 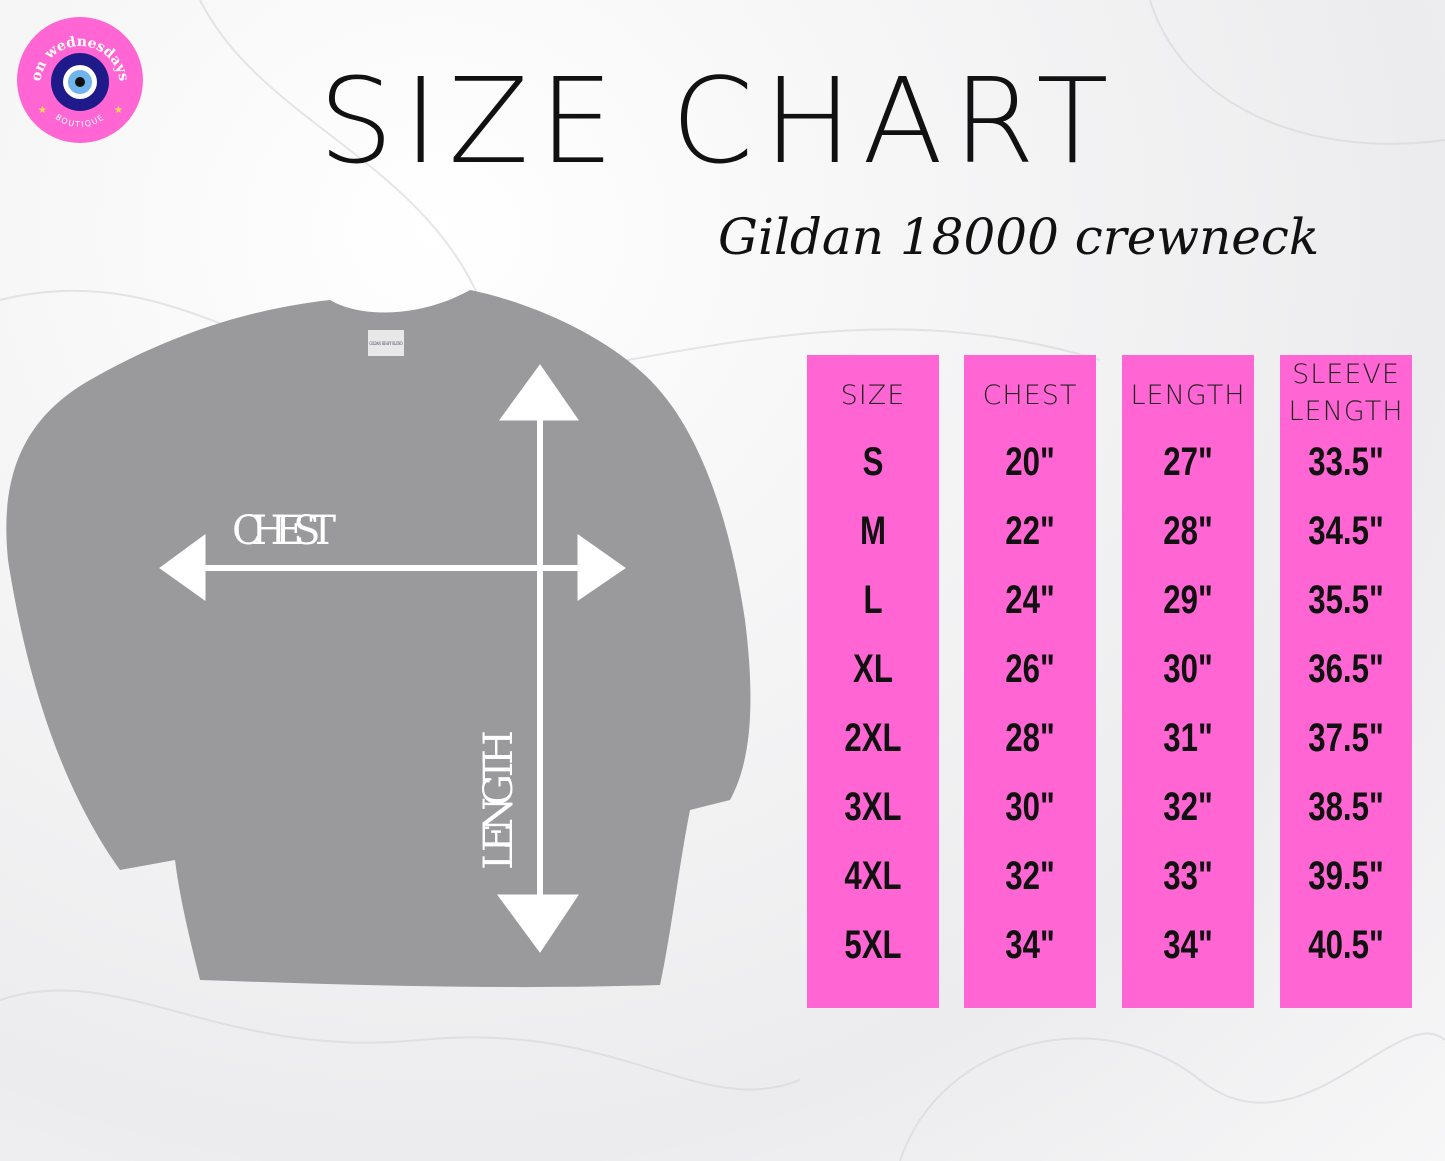 I want to click on table-cell: 26", so click(x=1030, y=669).